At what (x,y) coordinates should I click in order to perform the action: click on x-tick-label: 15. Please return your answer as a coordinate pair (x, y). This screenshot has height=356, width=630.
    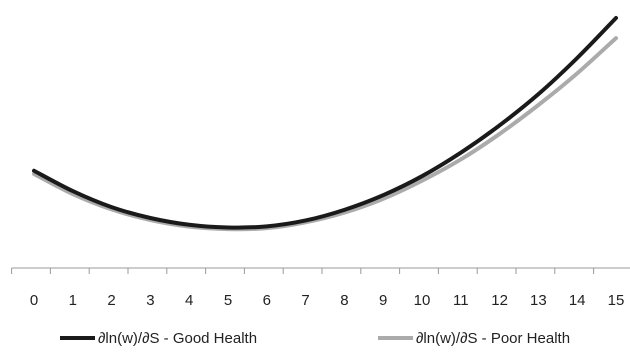
    Looking at the image, I should click on (616, 300).